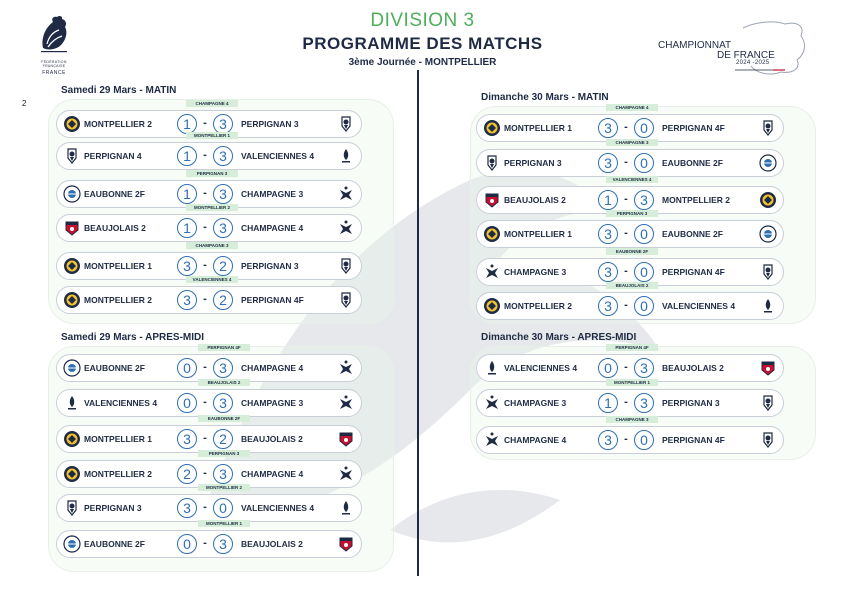  What do you see at coordinates (545, 97) in the screenshot?
I see `section-title-sun-morning: Dimanche 30 Mars - MATIN` at bounding box center [545, 97].